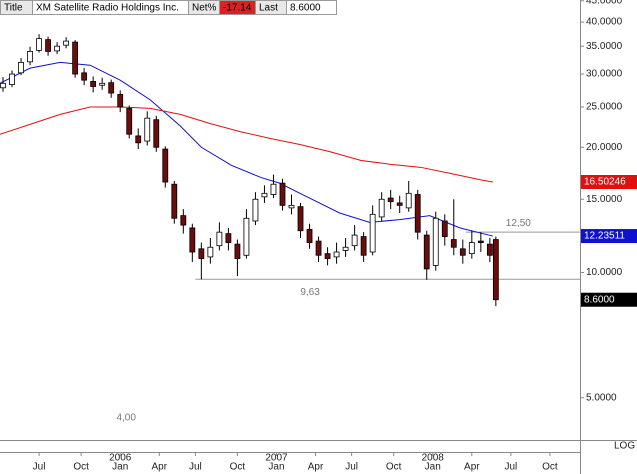 The height and width of the screenshot is (474, 637). Describe the element at coordinates (604, 147) in the screenshot. I see `y-tick-label: 20.0000` at that location.